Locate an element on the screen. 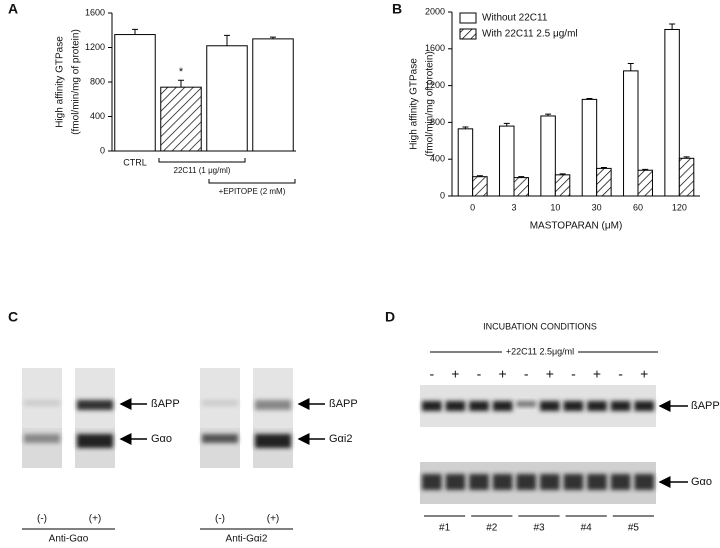 Image resolution: width=720 pixels, height=548 pixels. antibody-label: Anti-Gαo is located at coordinates (69, 539).